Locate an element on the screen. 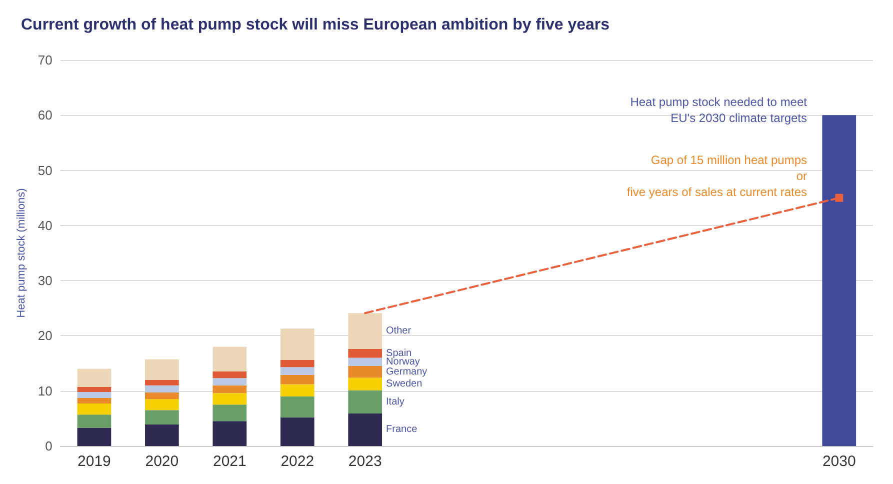 The image size is (893, 484). y-tick-label: 0 is located at coordinates (48, 446).